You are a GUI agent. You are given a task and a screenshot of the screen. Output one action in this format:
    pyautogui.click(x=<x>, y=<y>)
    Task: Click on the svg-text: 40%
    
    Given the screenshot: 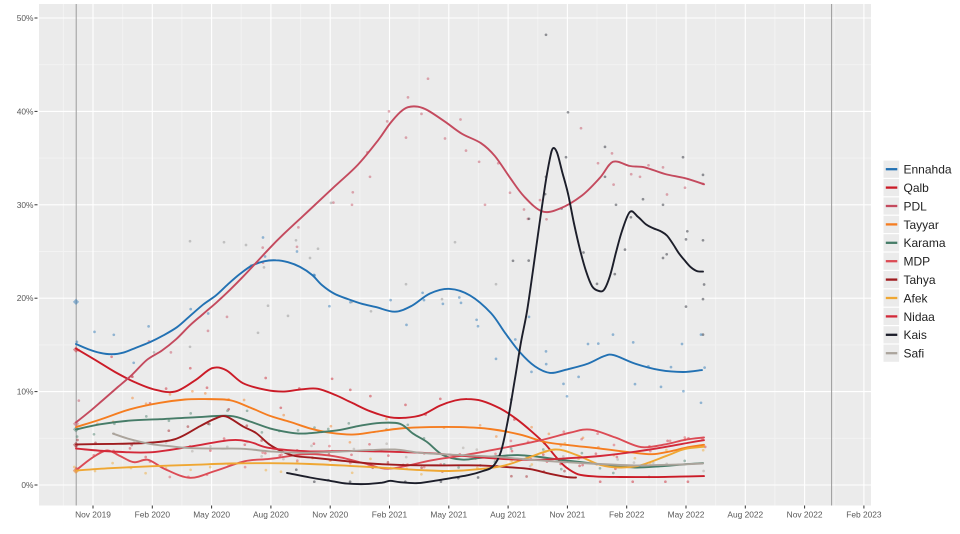 What is the action you would take?
    pyautogui.click(x=25, y=111)
    